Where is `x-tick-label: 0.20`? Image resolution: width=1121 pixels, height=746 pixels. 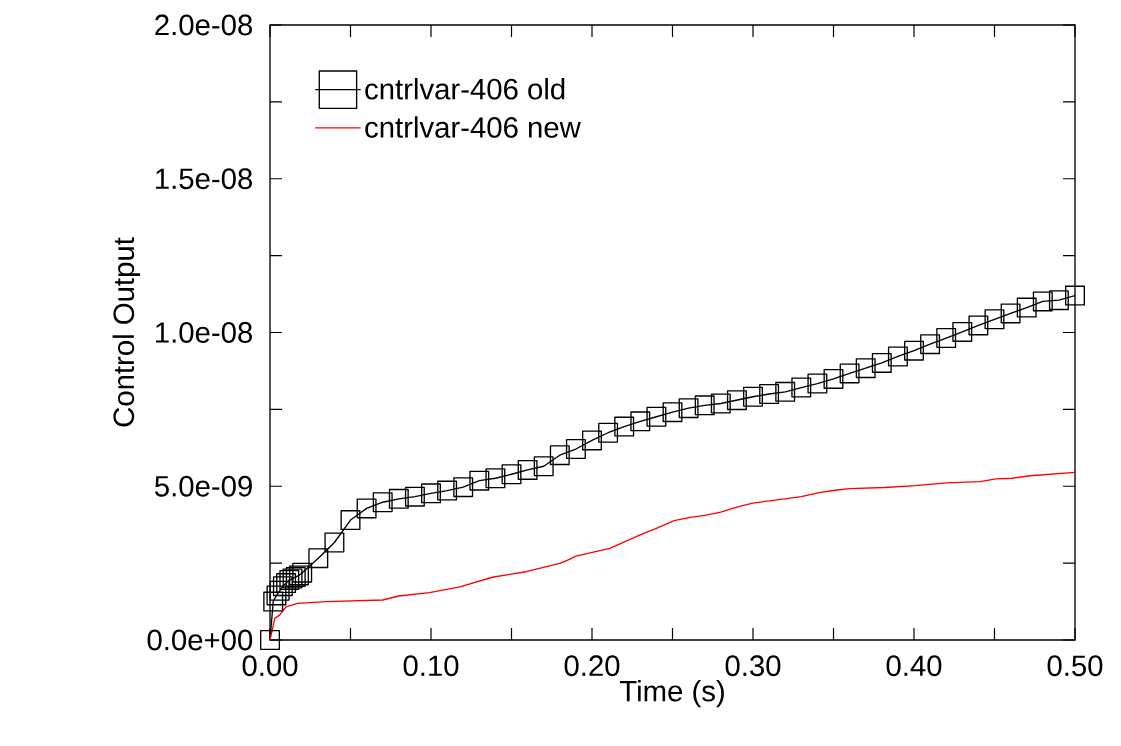 x-tick-label: 0.20 is located at coordinates (592, 666).